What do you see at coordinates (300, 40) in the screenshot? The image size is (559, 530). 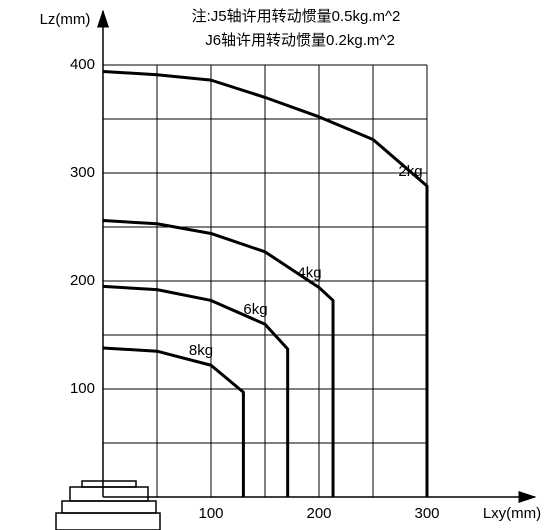 I see `note-line: J6轴许用转动惯量0.2kg.m^2` at bounding box center [300, 40].